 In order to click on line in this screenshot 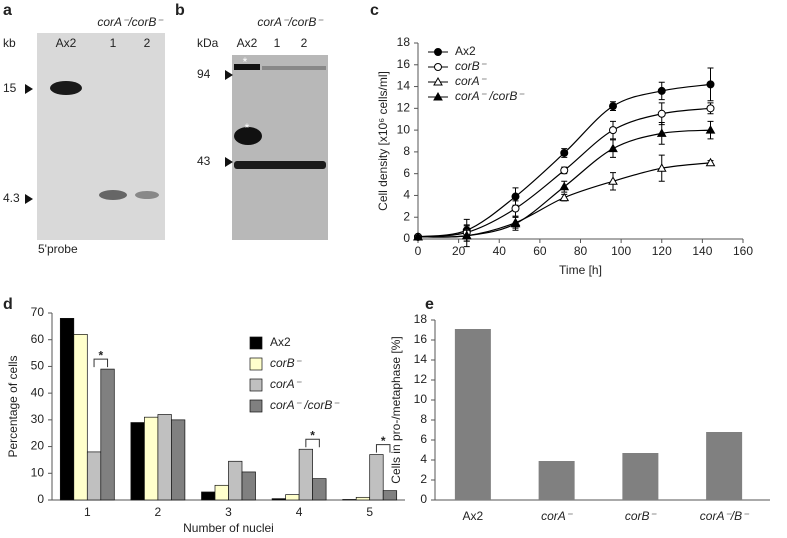, I will do `click(564, 160)`.